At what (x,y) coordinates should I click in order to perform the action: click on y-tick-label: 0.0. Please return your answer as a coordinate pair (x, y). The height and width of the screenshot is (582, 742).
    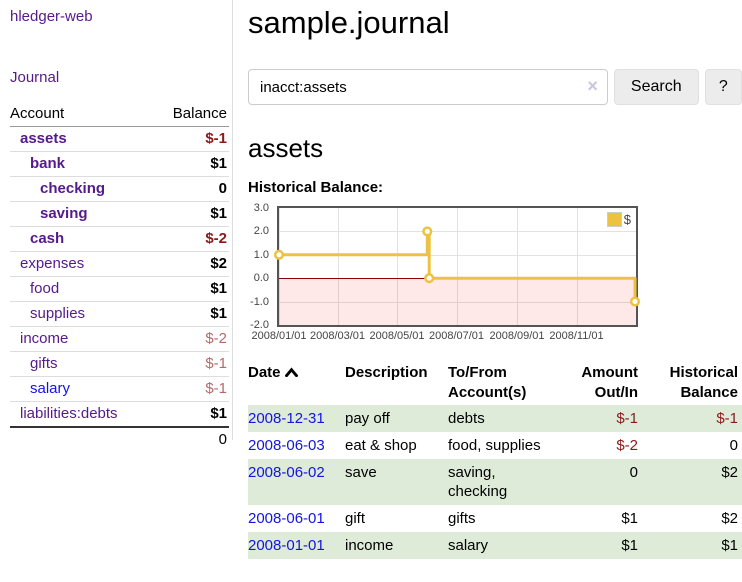
    Looking at the image, I should click on (261, 278).